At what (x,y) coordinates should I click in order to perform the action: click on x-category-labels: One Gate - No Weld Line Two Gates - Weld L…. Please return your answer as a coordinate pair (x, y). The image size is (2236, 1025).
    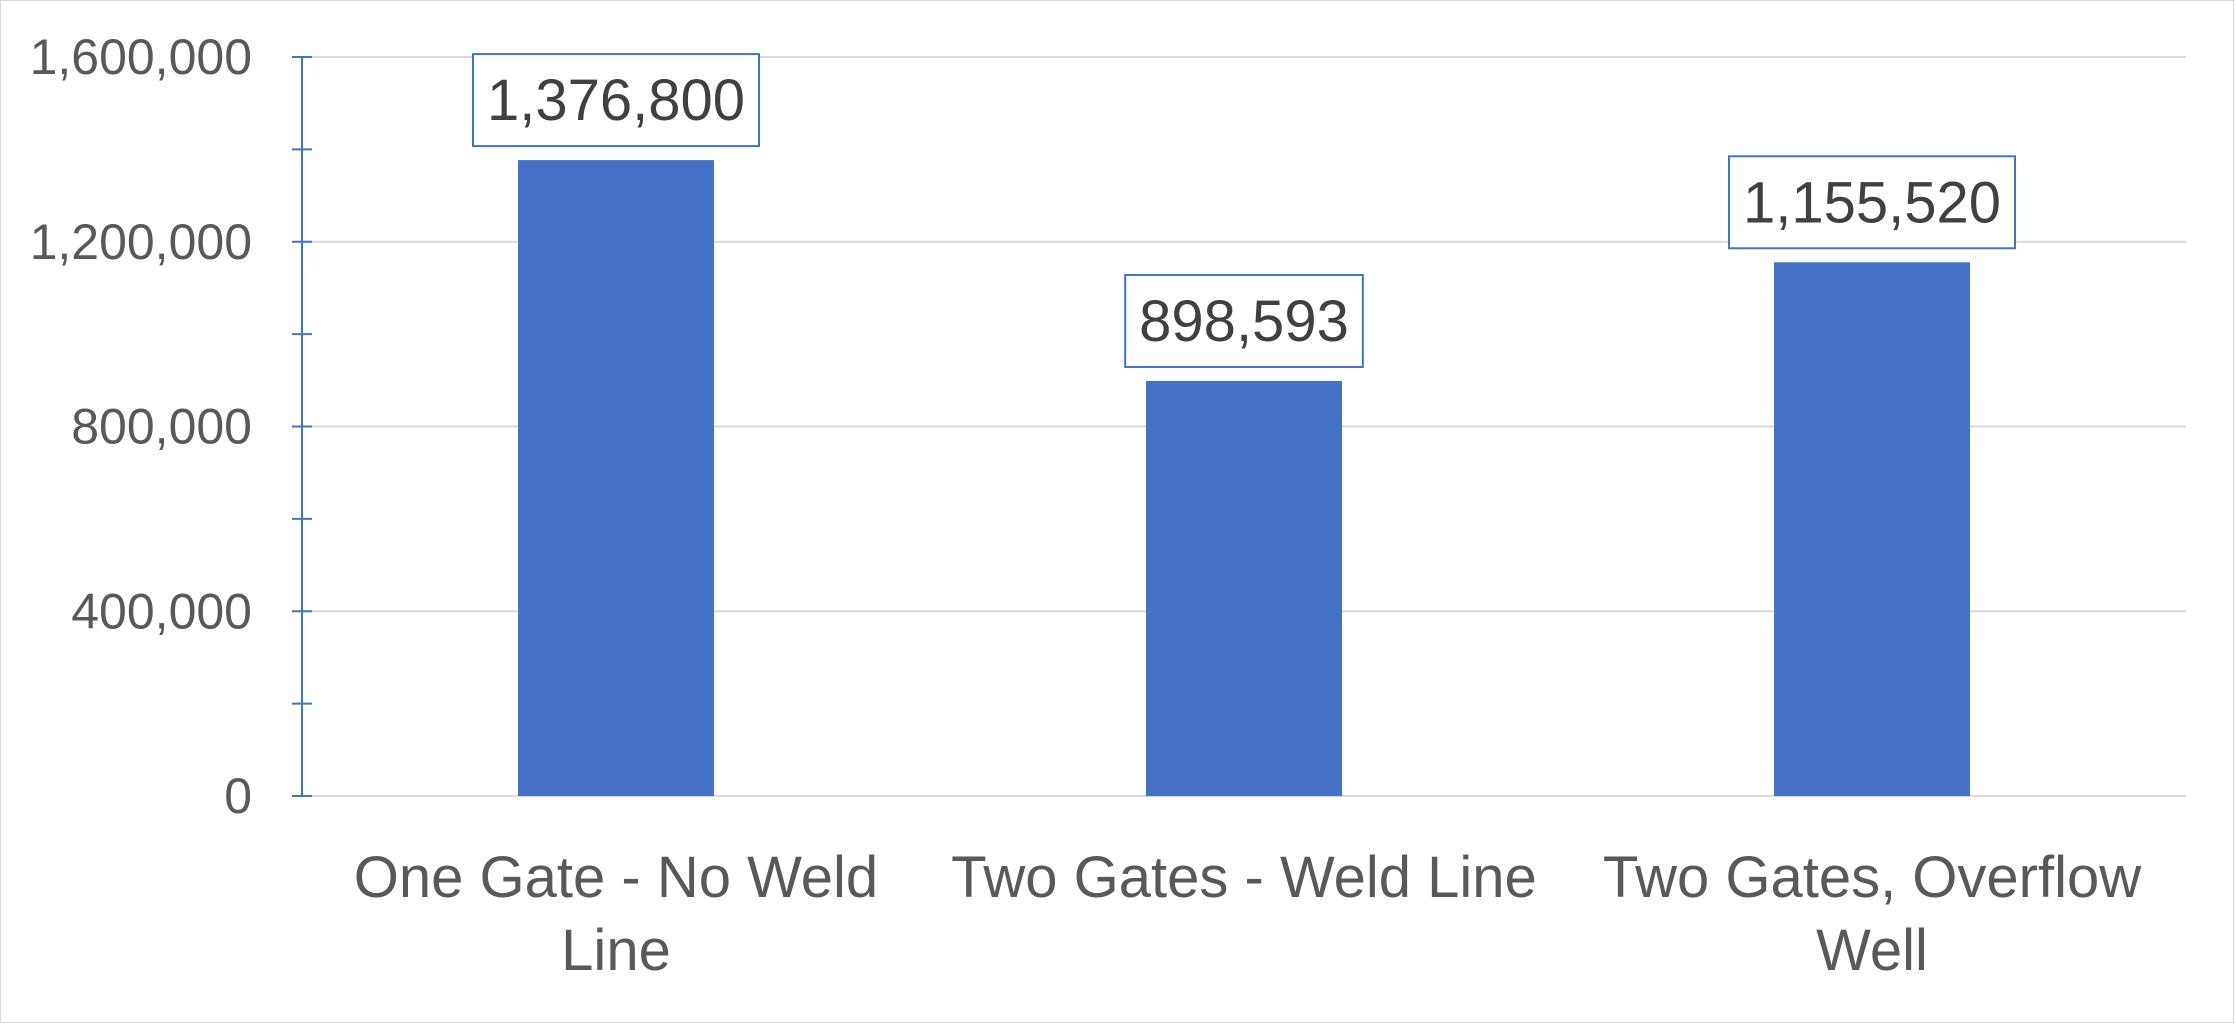
    Looking at the image, I should click on (1248, 914).